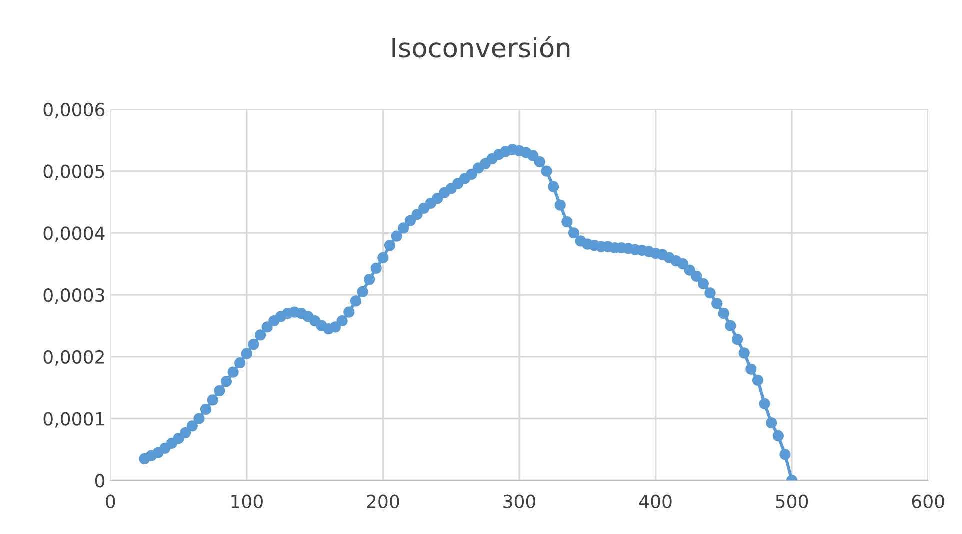  What do you see at coordinates (792, 501) in the screenshot?
I see `x-tick-label: 500` at bounding box center [792, 501].